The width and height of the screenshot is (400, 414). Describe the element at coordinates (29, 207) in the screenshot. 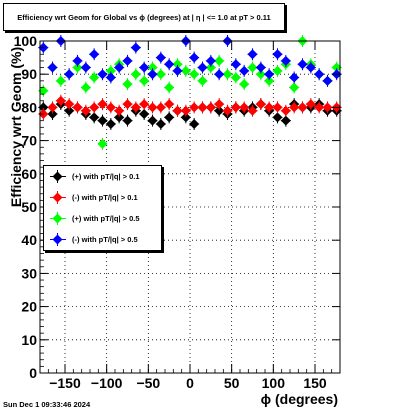

I see `y-tick-label: 50` at that location.